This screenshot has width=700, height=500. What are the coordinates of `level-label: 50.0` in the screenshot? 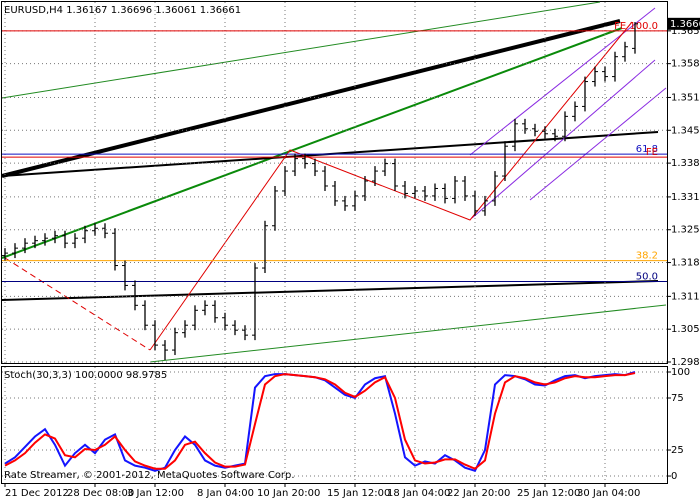 It's located at (647, 276).